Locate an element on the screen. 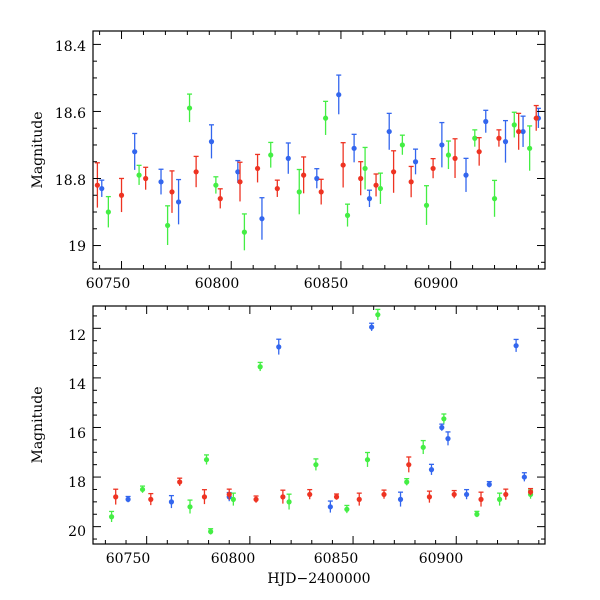 Image resolution: width=600 pixels, height=600 pixels. top-xtick-label-0: 60750 is located at coordinates (108, 284).